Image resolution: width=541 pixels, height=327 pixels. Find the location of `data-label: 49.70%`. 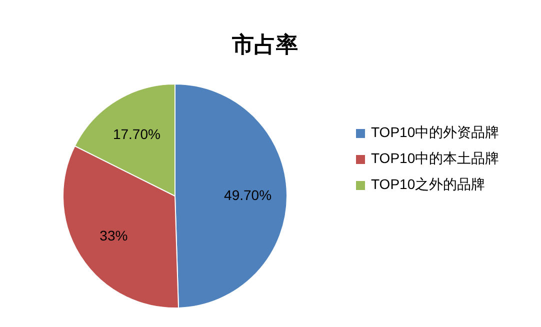

data-label: 49.70% is located at coordinates (248, 194).